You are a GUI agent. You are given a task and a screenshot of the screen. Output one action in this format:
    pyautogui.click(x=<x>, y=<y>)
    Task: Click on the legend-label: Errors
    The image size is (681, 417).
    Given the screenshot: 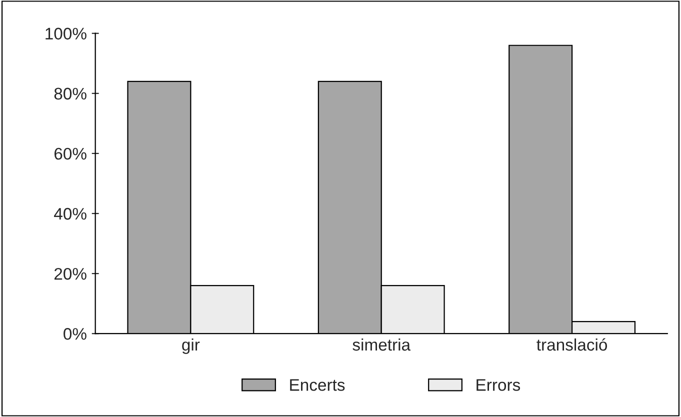 What is the action you would take?
    pyautogui.click(x=498, y=385)
    